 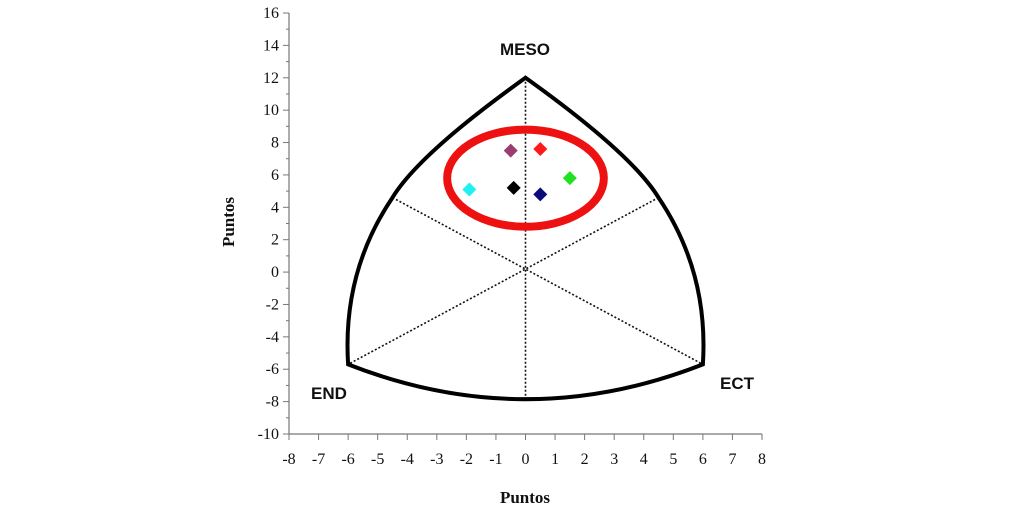 What do you see at coordinates (407, 459) in the screenshot?
I see `x-tick-label: -4` at bounding box center [407, 459].